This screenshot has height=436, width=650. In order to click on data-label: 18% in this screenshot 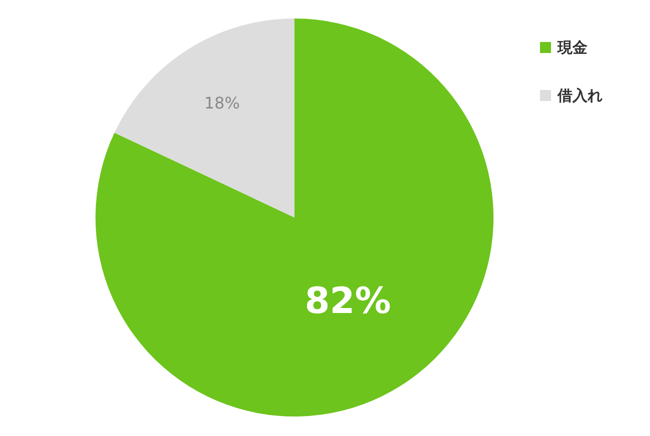, I will do `click(222, 103)`.